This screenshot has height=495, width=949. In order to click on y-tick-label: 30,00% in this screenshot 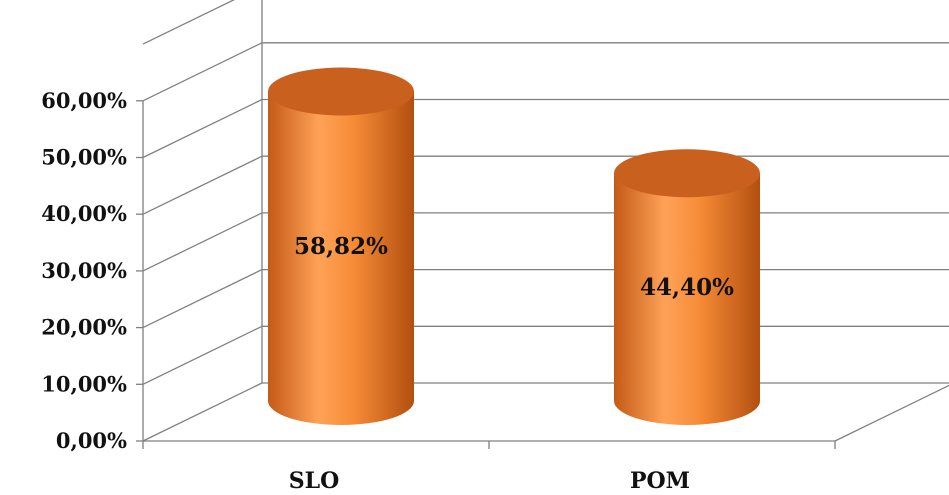, I will do `click(84, 270)`.